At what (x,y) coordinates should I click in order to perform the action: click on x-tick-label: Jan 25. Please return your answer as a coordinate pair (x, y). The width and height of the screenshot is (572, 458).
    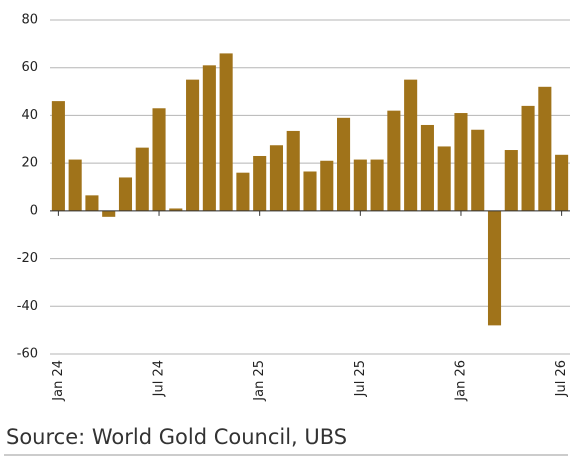
    Looking at the image, I should click on (259, 381).